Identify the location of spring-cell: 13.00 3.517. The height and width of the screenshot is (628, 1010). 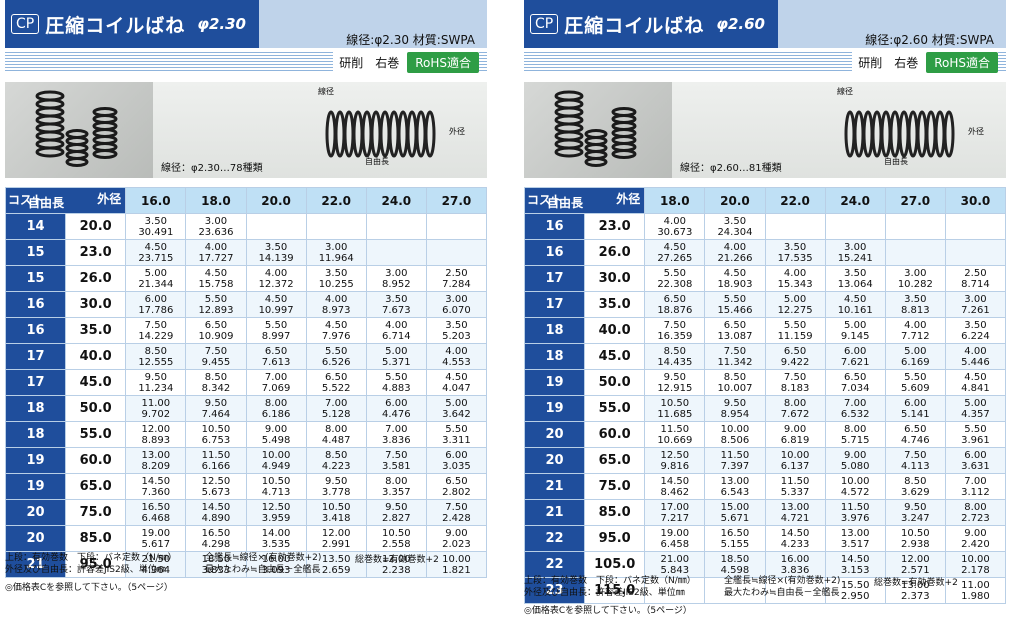
(855, 538).